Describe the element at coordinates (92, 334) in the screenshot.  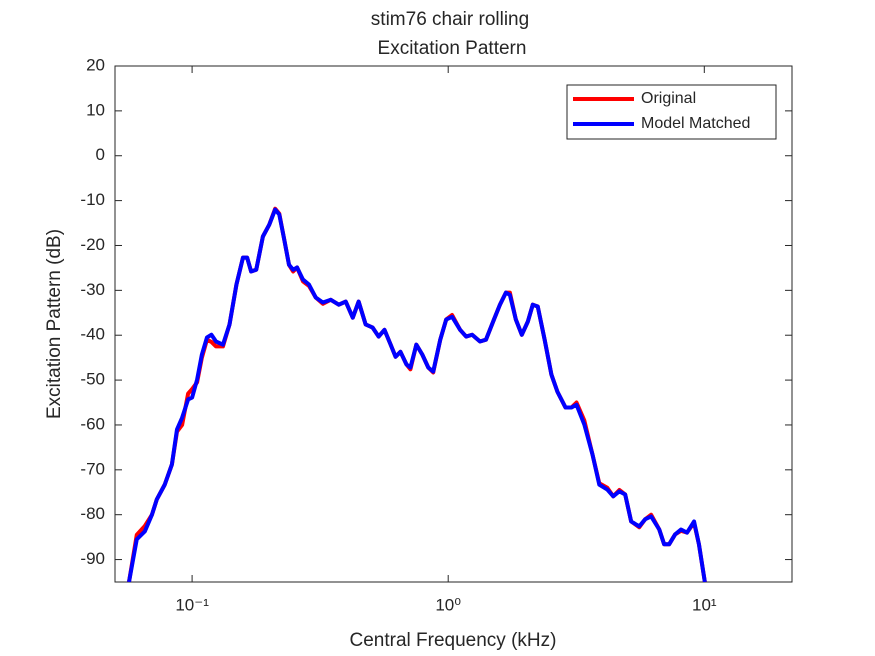
I see `y-tick-label: -40` at that location.